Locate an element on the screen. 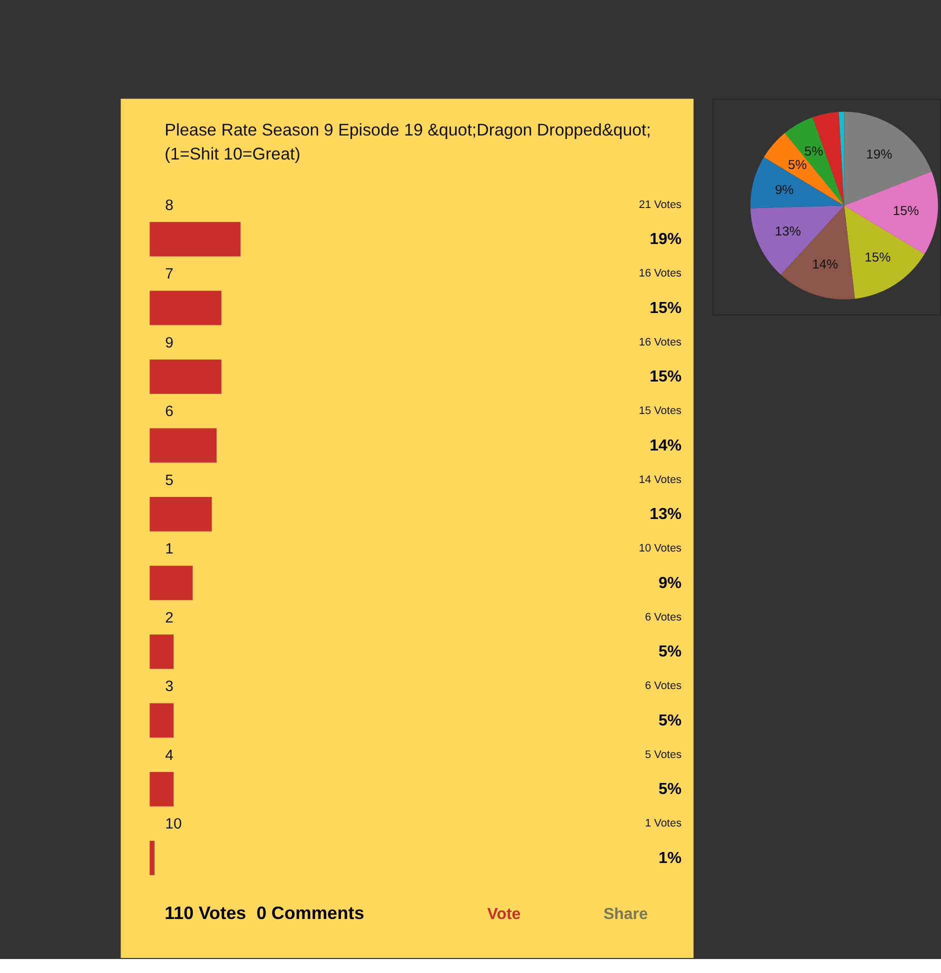 This screenshot has height=973, width=941. y-tick-label: 2 is located at coordinates (169, 617).